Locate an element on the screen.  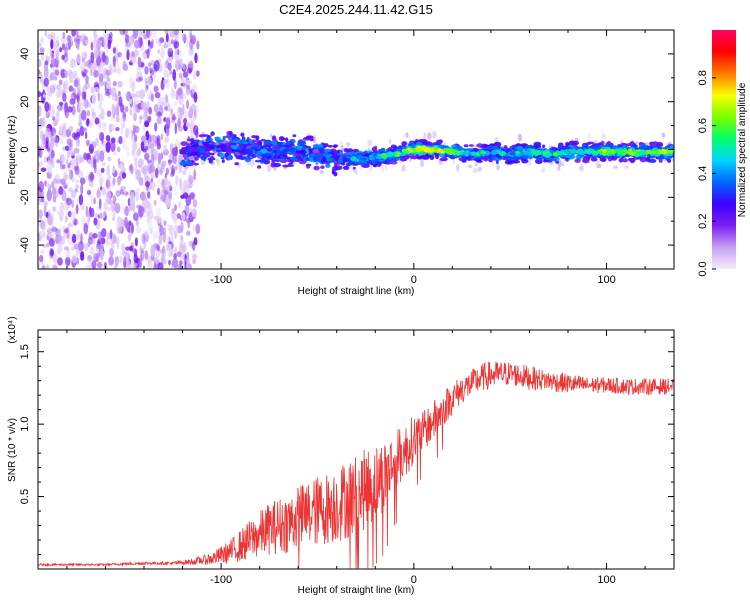
spectrogram-x-axis-label: Height of straight line (km) is located at coordinates (356, 291).